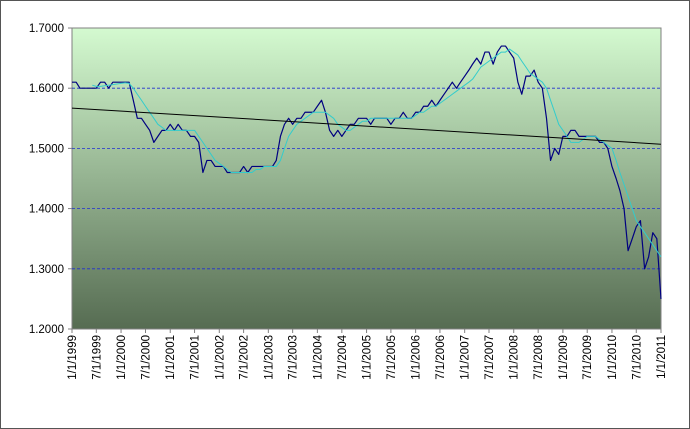 The height and width of the screenshot is (429, 690). What do you see at coordinates (637, 357) in the screenshot?
I see `x-tick-label: 7/1/2010` at bounding box center [637, 357].